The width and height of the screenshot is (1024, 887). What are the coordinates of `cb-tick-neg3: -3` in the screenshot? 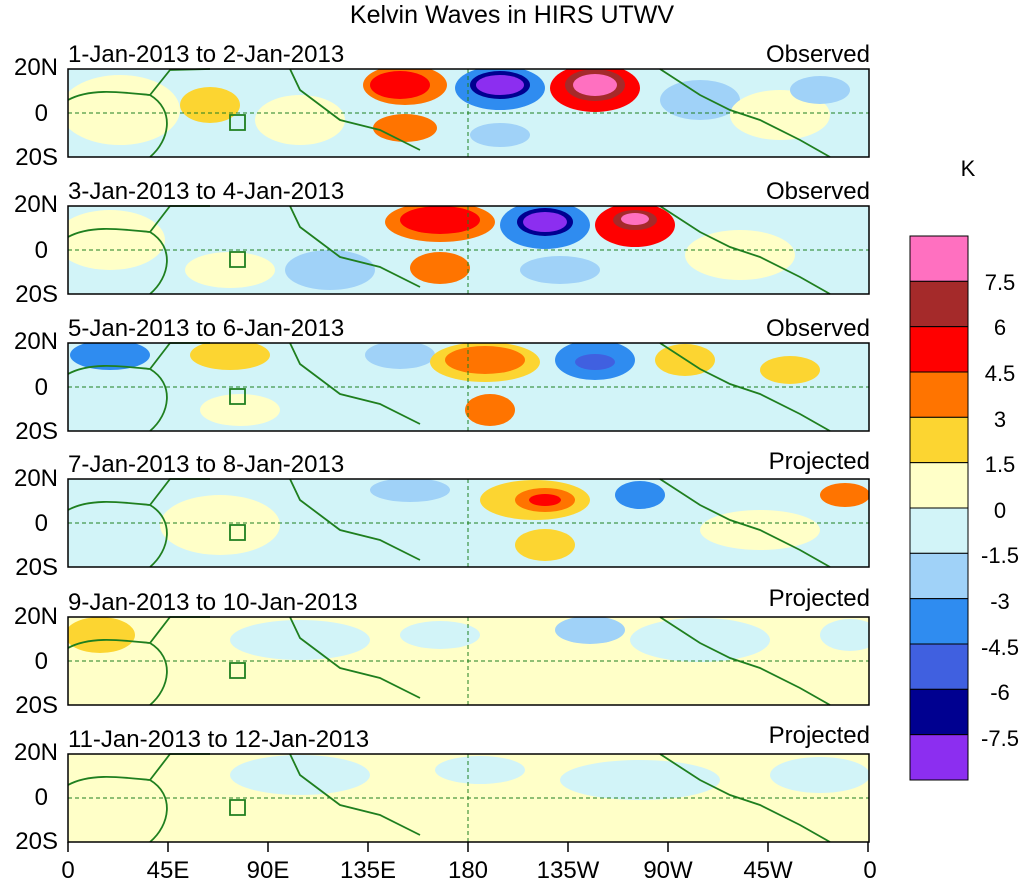 It's located at (1000, 601).